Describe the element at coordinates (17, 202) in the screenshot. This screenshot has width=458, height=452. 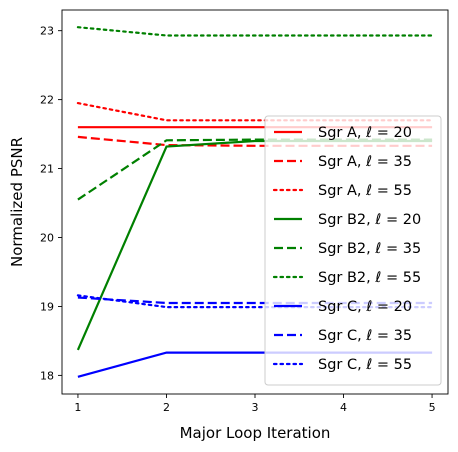
I see `y-axis-label: Normalized PSNR` at that location.